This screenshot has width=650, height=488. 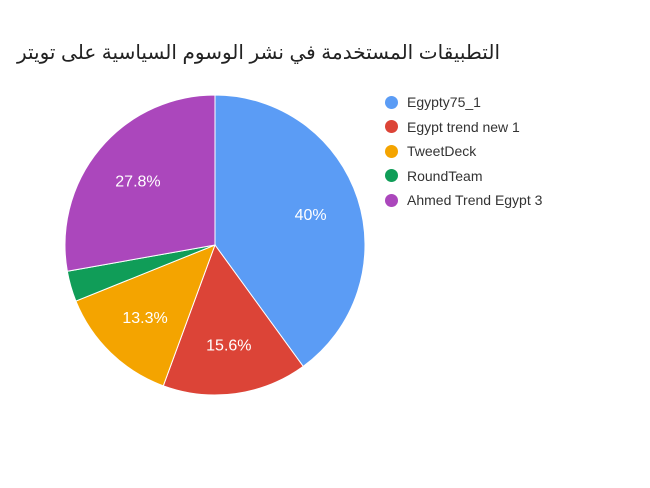 What do you see at coordinates (228, 346) in the screenshot?
I see `slice-label: 15.6%` at bounding box center [228, 346].